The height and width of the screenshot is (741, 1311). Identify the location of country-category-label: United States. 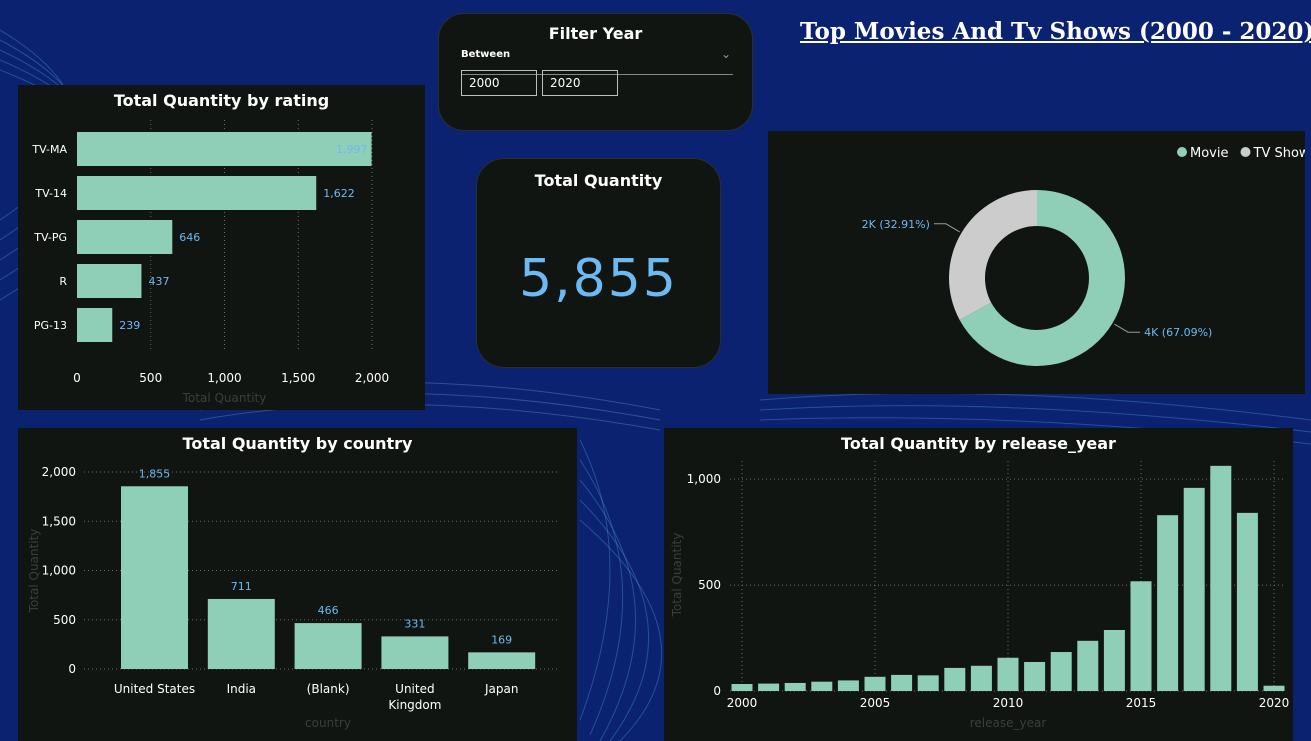
(154, 689).